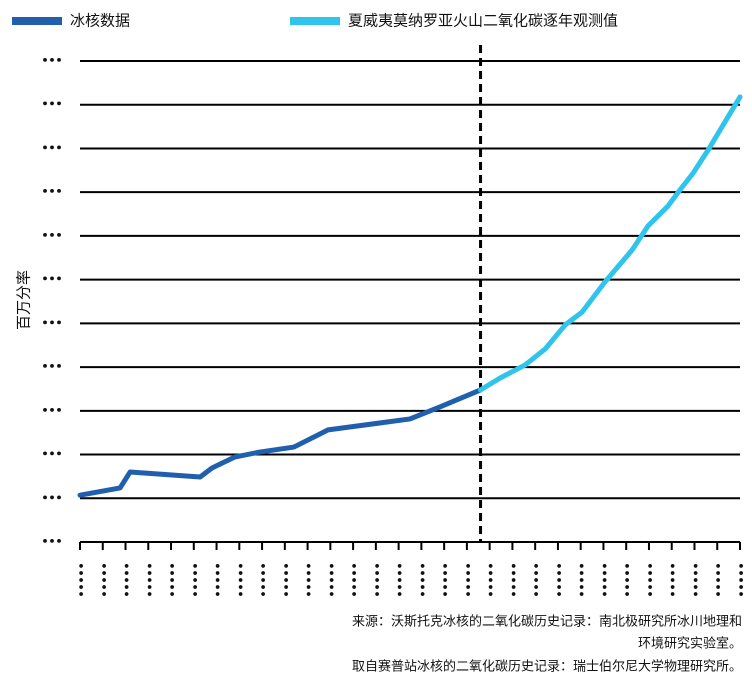 This screenshot has width=752, height=687. Describe the element at coordinates (547, 622) in the screenshot. I see `source-note: 来源：沃斯托克冰核的二氧化碳历史记录：南北极研究所冰川地理和` at that location.